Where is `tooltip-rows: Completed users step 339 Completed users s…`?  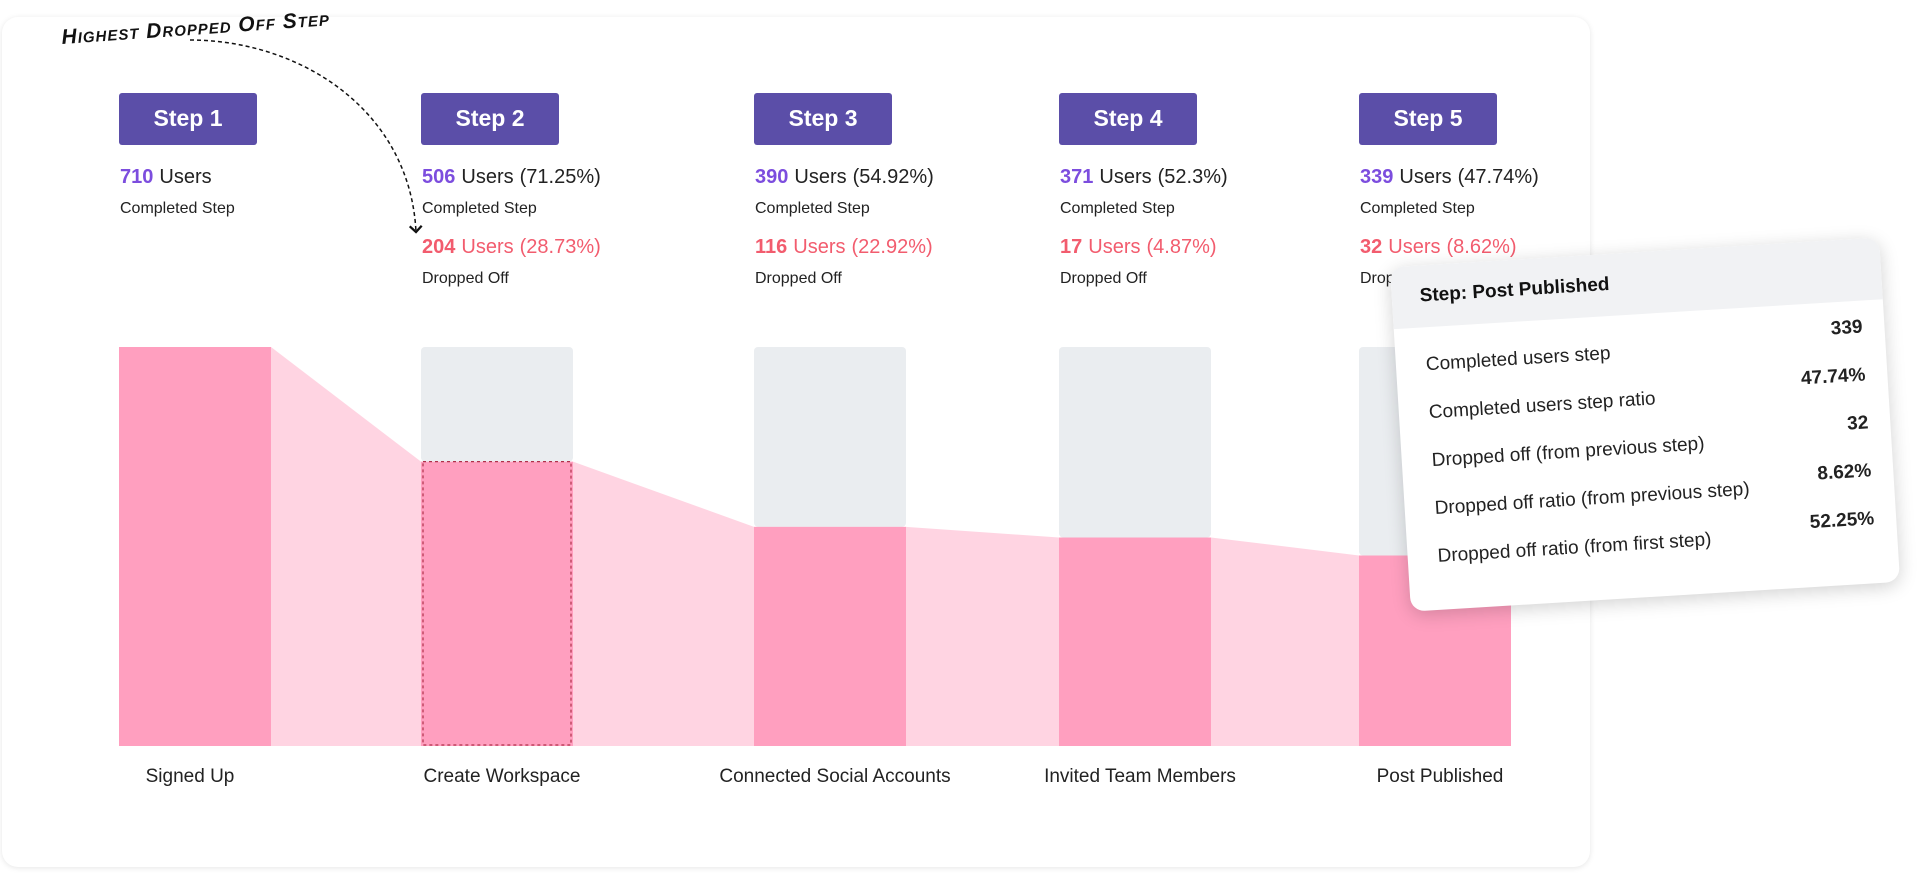 tooltip-rows: Completed users step 339 Completed users s… is located at coordinates (1646, 440).